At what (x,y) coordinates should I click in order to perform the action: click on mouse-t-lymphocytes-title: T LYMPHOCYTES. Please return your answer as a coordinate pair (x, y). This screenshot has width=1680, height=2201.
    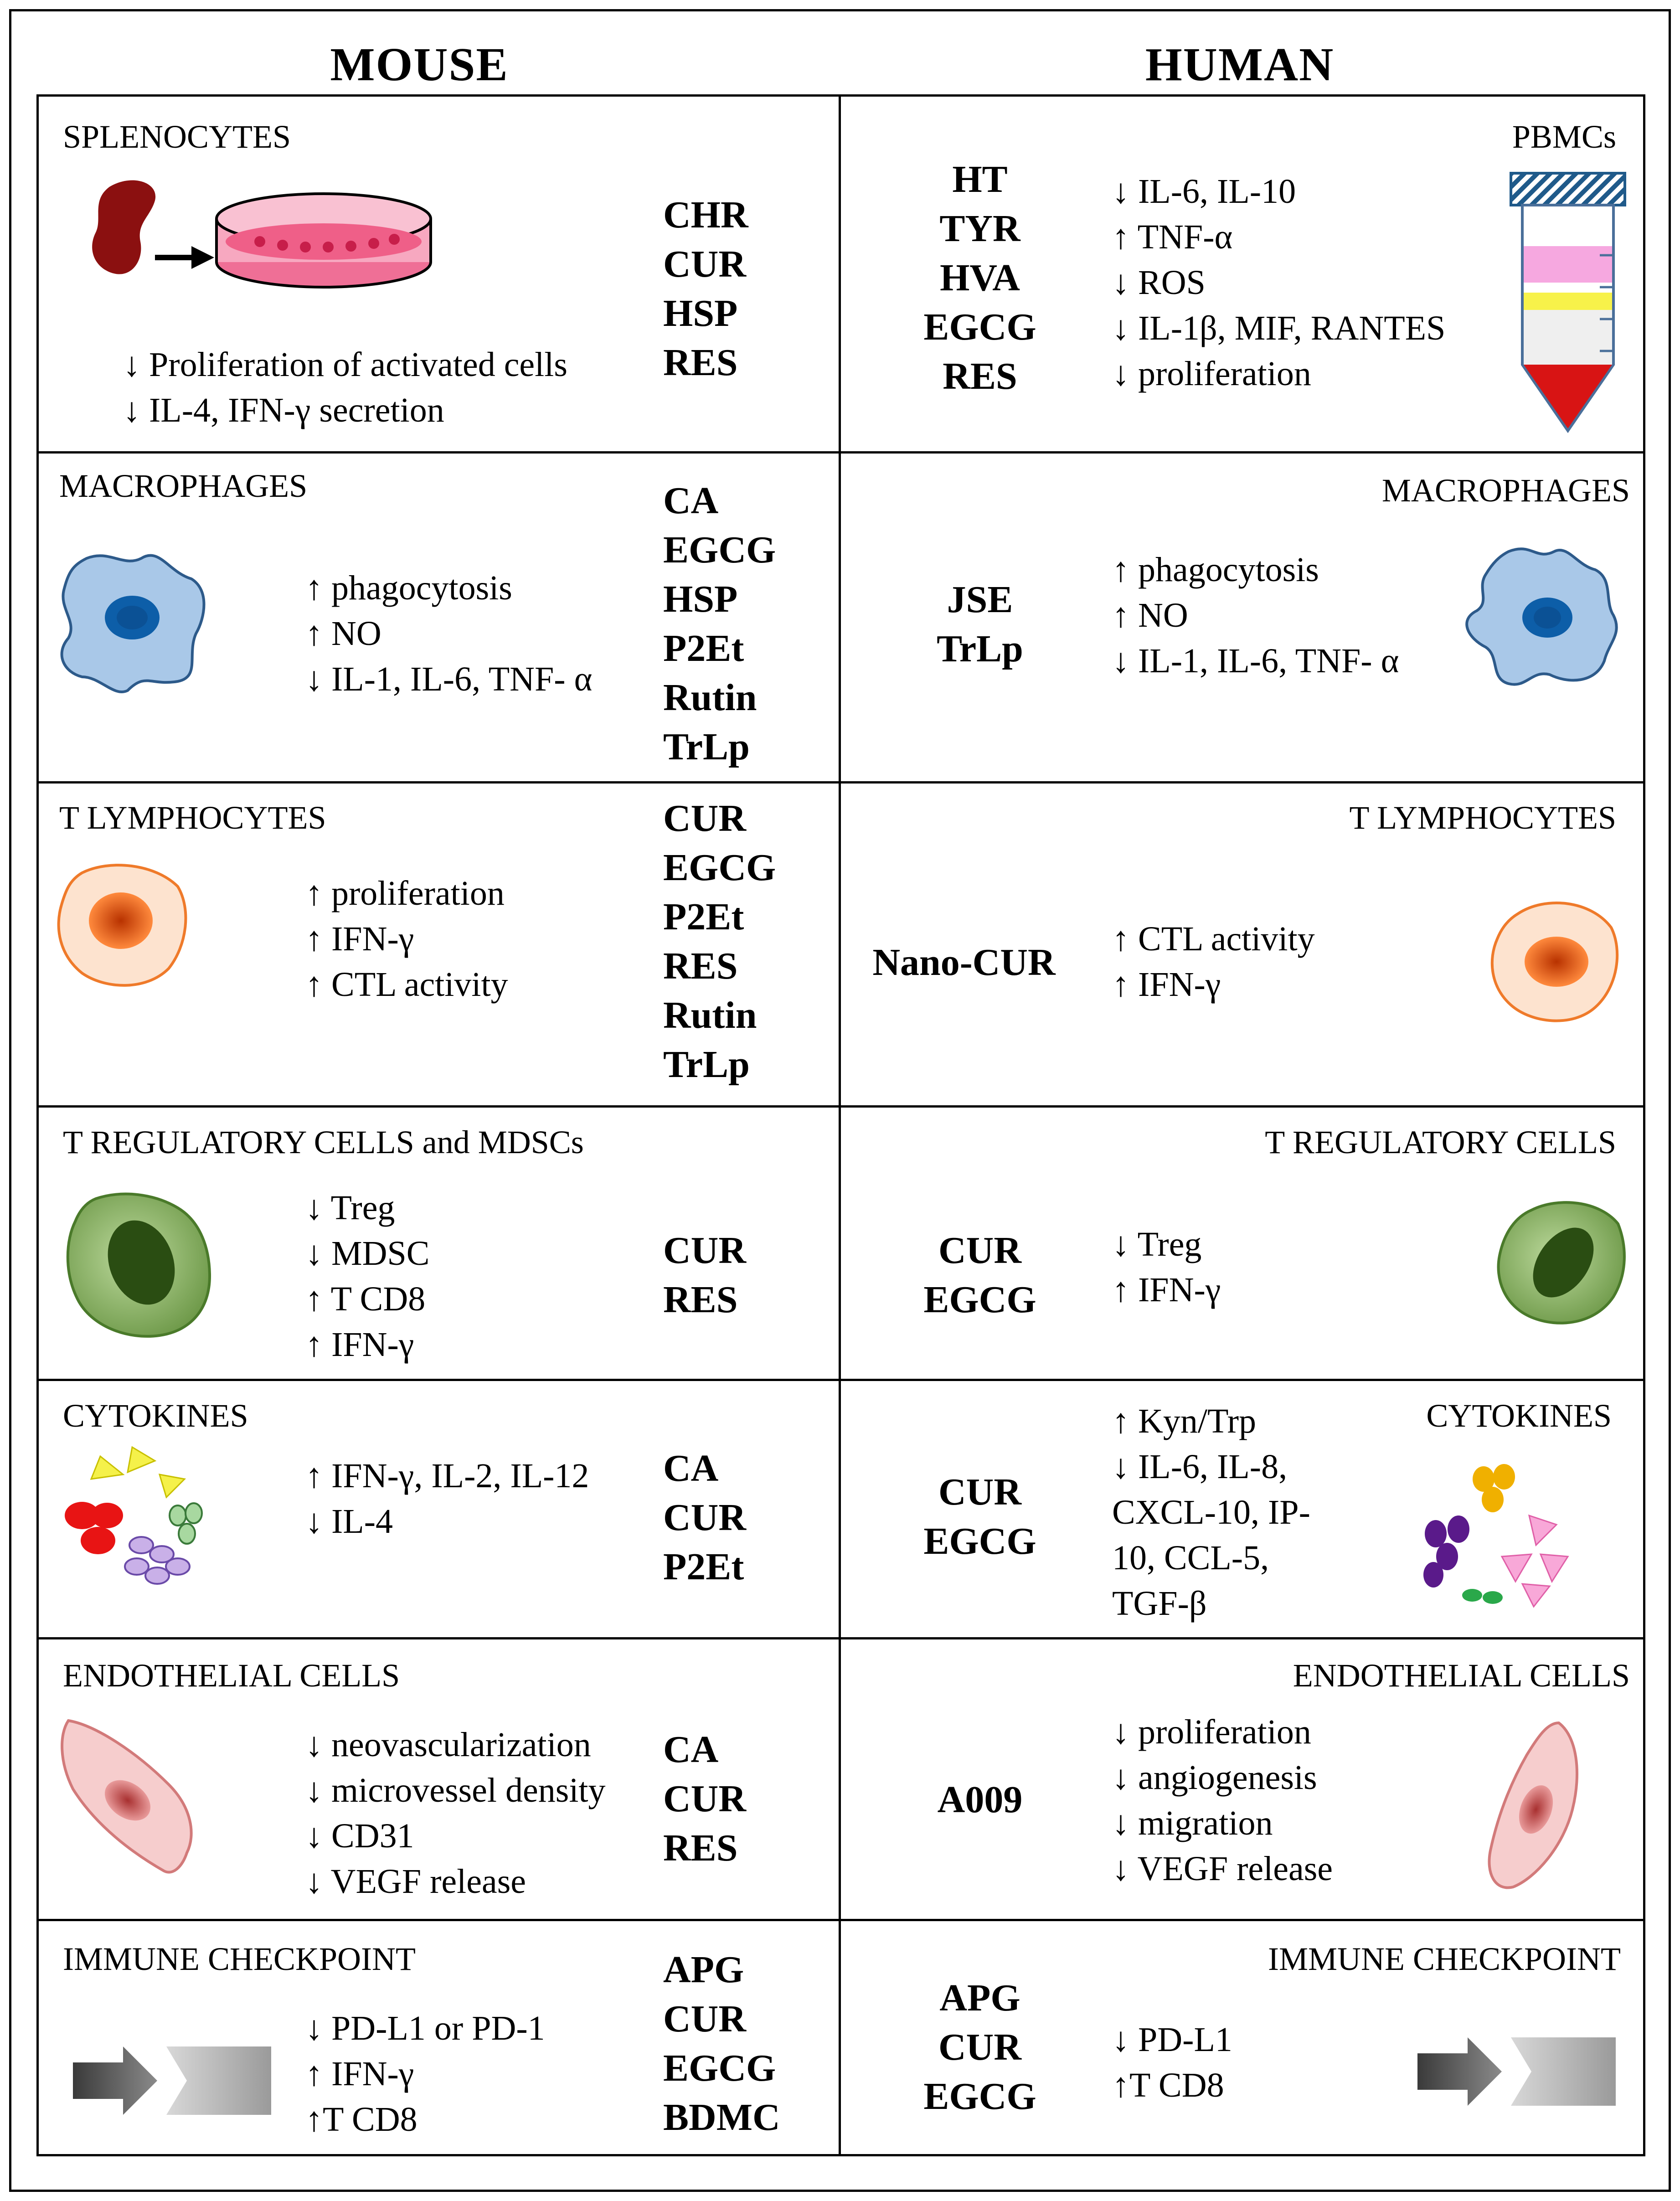
    Looking at the image, I should click on (193, 817).